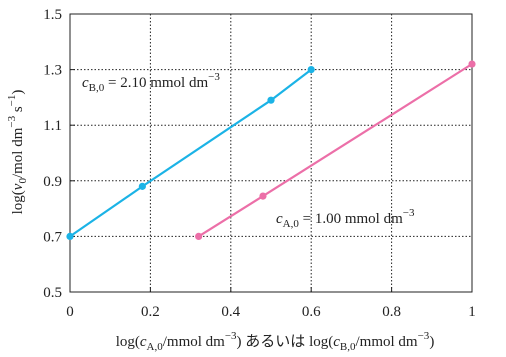  What do you see at coordinates (52, 71) in the screenshot?
I see `y-tick-label: 1.3` at bounding box center [52, 71].